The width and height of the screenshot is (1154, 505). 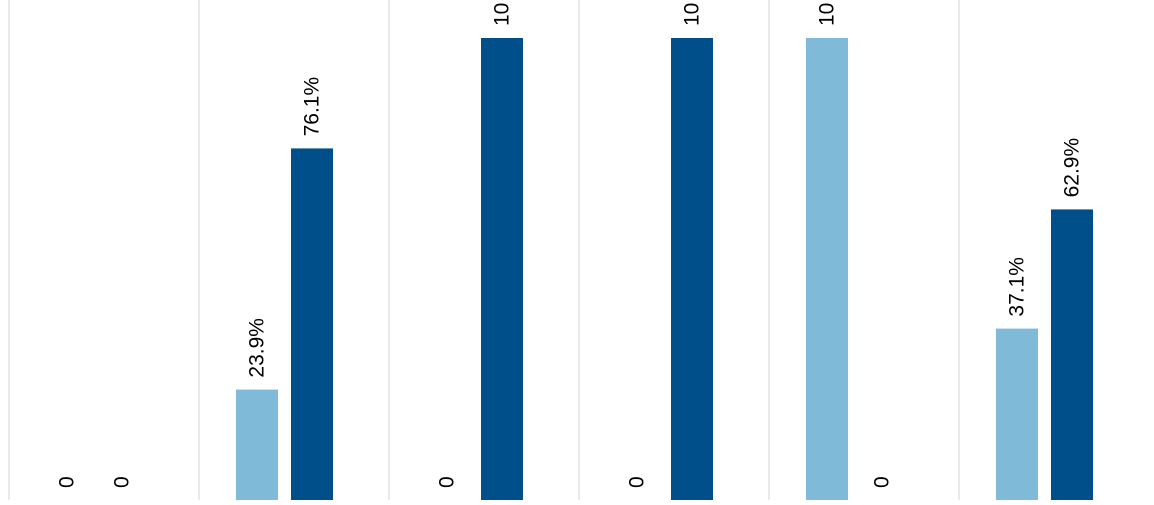 I want to click on data-label: 62.9%, so click(x=1072, y=168).